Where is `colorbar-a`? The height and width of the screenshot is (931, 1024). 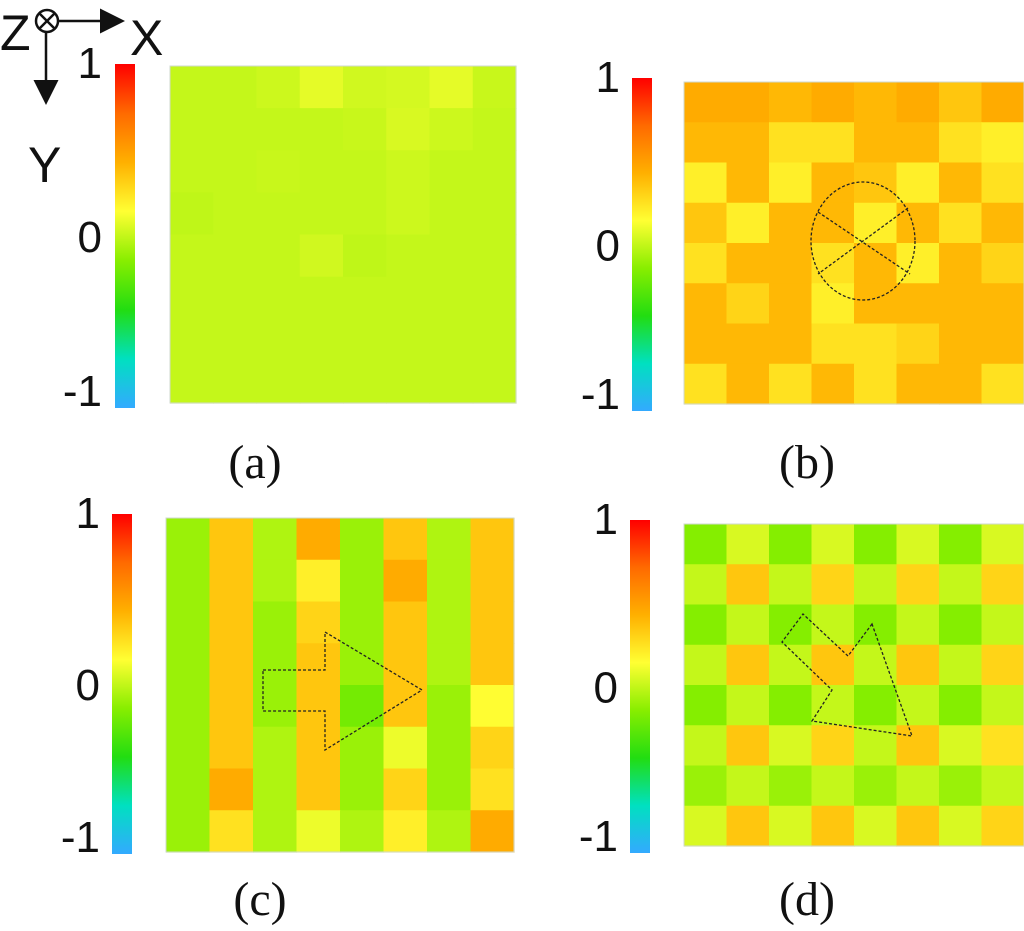
colorbar-a is located at coordinates (125, 236).